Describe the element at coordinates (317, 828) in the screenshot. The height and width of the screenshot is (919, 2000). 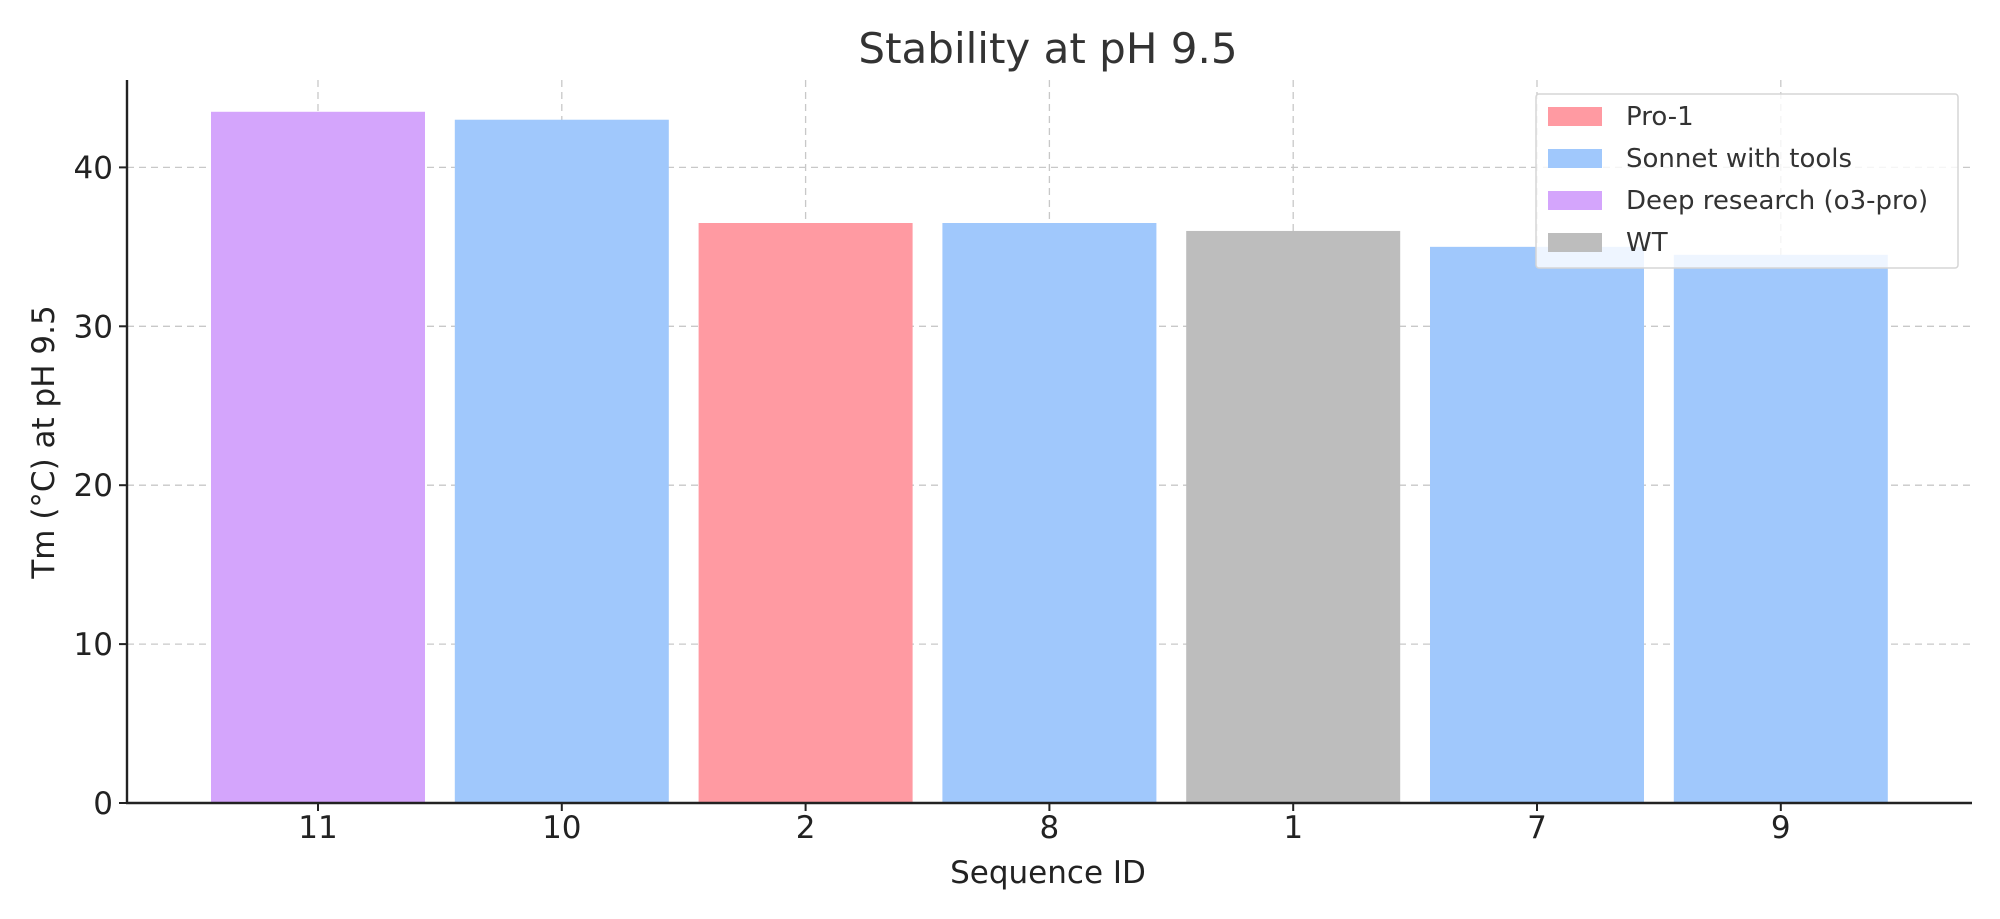
I see `x-tick-label: 11` at that location.